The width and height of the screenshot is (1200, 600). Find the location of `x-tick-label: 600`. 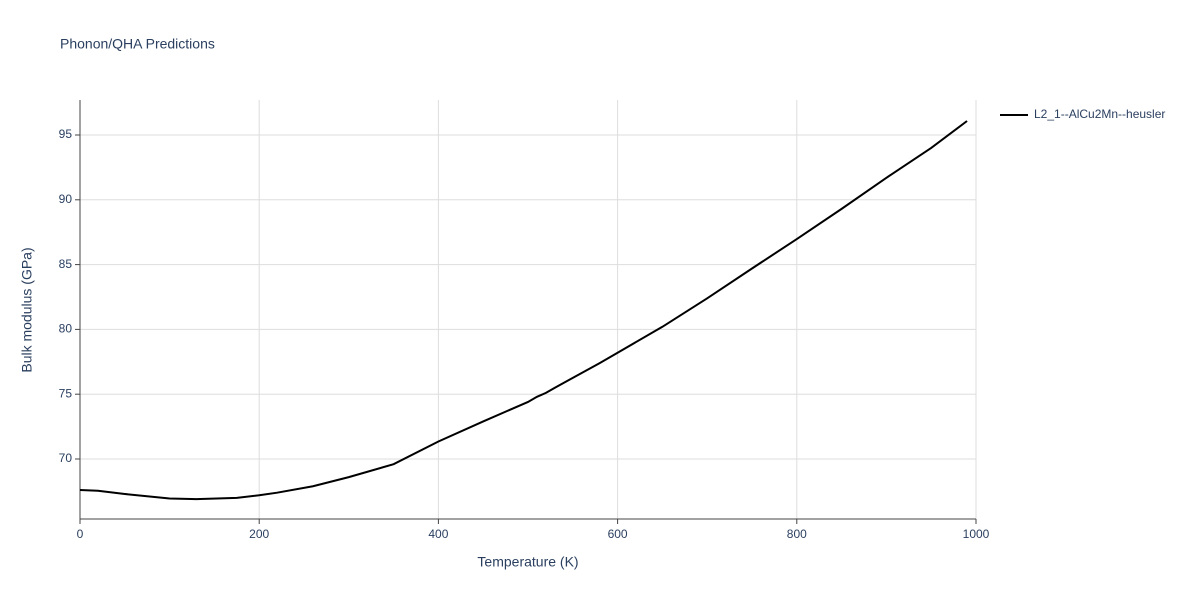

x-tick-label: 600 is located at coordinates (618, 534).